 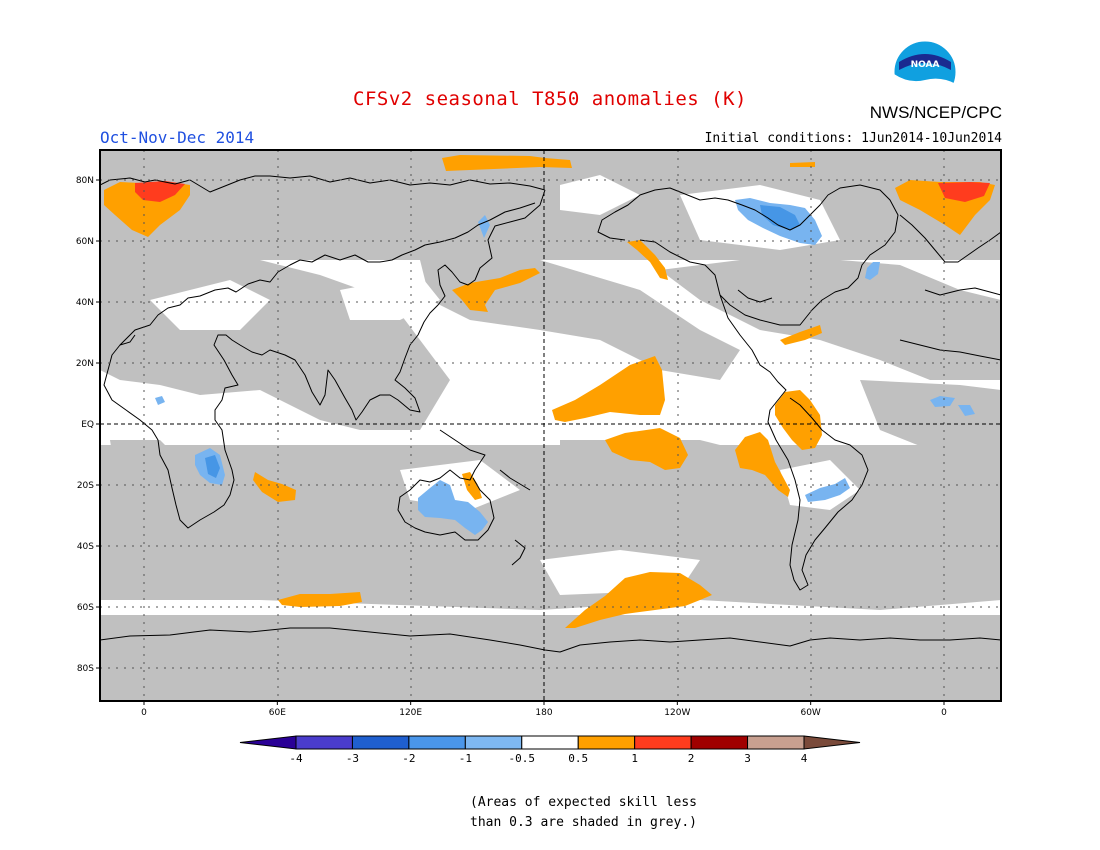 What do you see at coordinates (942, 401) in the screenshot?
I see `atlantic-tropic-cool` at bounding box center [942, 401].